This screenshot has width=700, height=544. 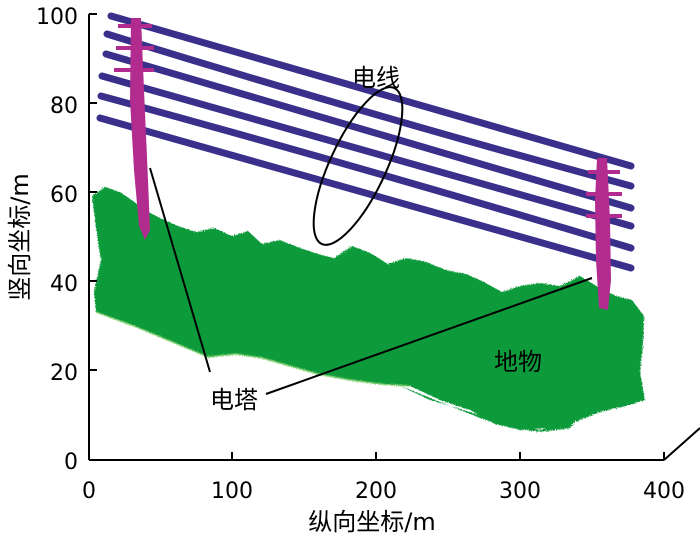 I want to click on y-tick-label: 20, so click(x=64, y=373).